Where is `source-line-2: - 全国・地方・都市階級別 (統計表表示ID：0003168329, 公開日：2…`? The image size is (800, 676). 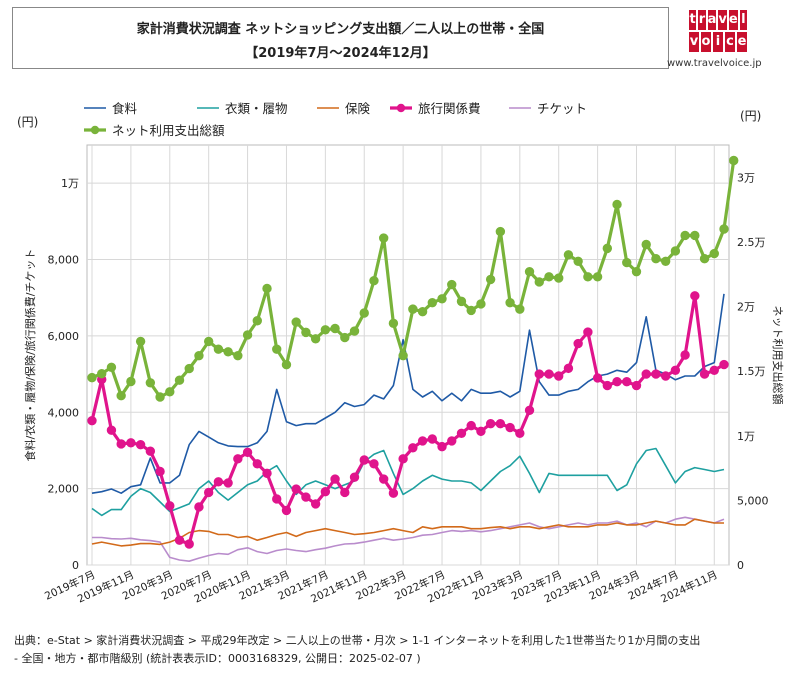 source-line-2: - 全国・地方・都市階級別 (統計表表示ID：0003168329, 公開日：2… is located at coordinates (217, 658).